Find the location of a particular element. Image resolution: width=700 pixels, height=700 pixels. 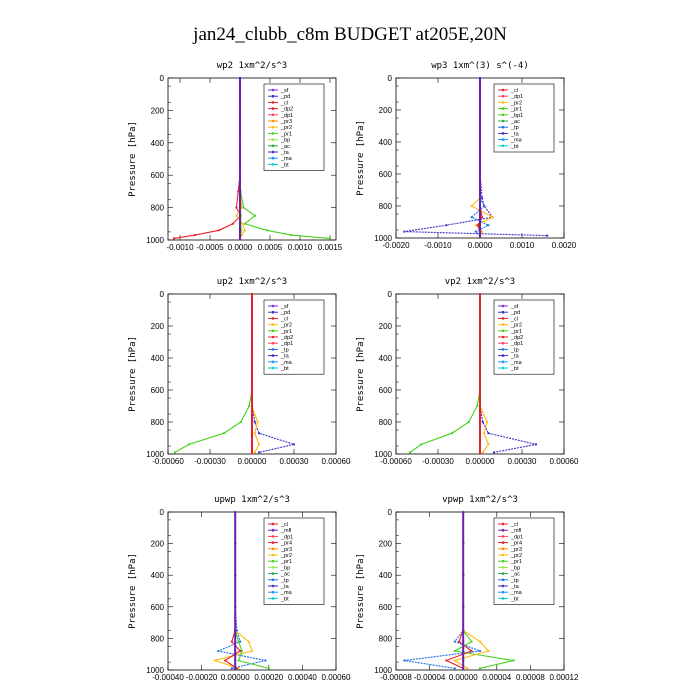

x-tick-label: -0.00030 is located at coordinates (438, 461).